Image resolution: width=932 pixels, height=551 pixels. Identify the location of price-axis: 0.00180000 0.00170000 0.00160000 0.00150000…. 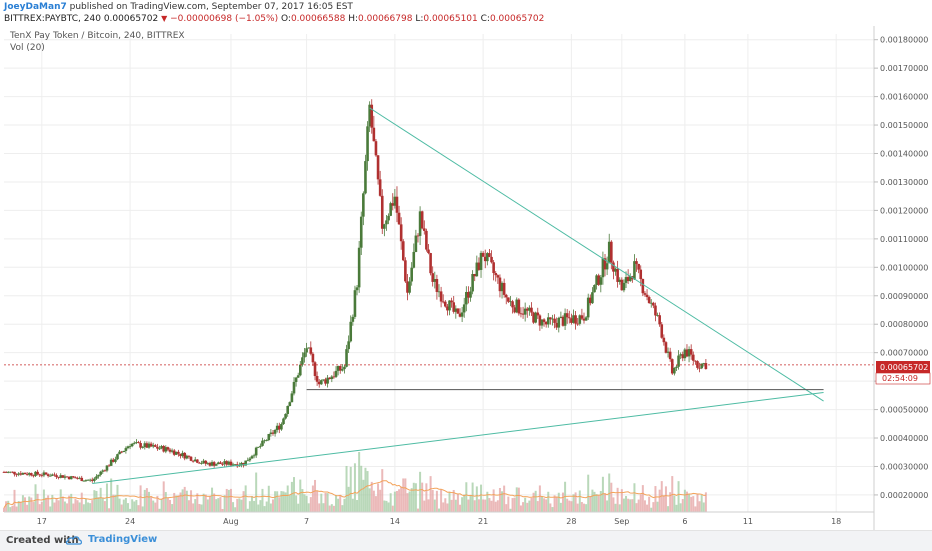
(901, 268).